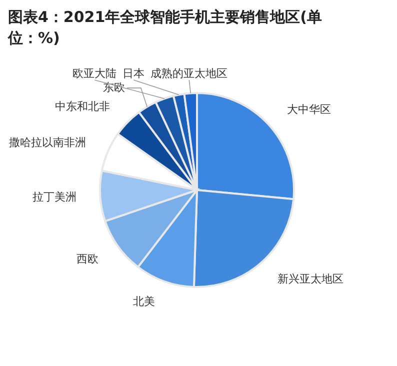 Image resolution: width=397 pixels, height=366 pixels. I want to click on slice-label: 西欧, so click(87, 259).